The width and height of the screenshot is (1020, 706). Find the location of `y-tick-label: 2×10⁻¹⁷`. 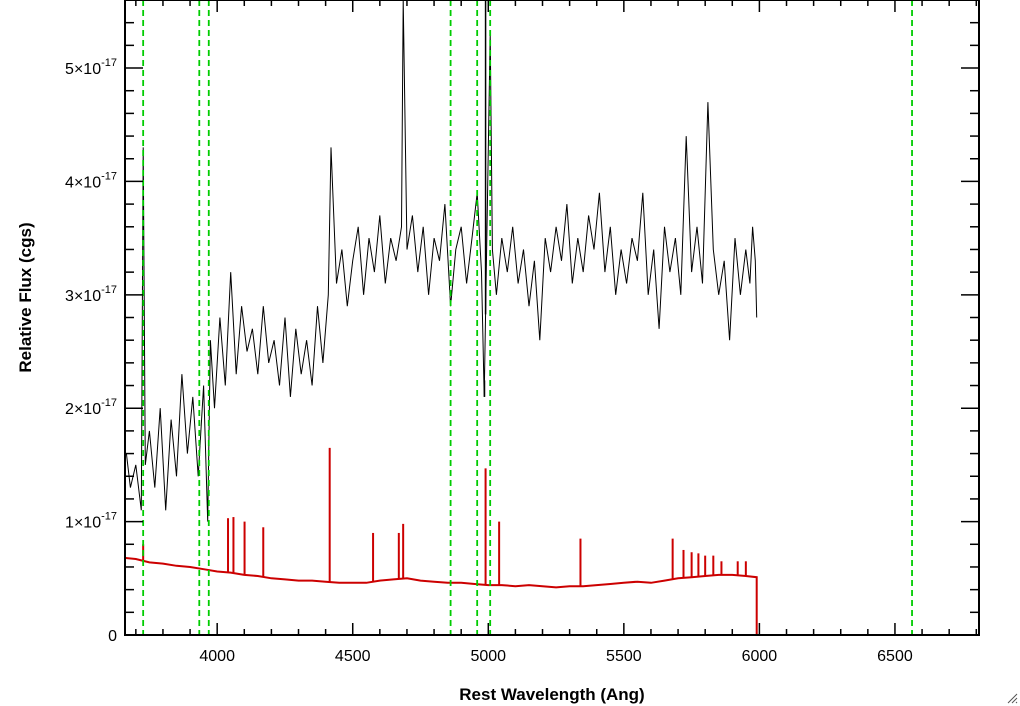

y-tick-label: 2×10⁻¹⁷ is located at coordinates (91, 407).